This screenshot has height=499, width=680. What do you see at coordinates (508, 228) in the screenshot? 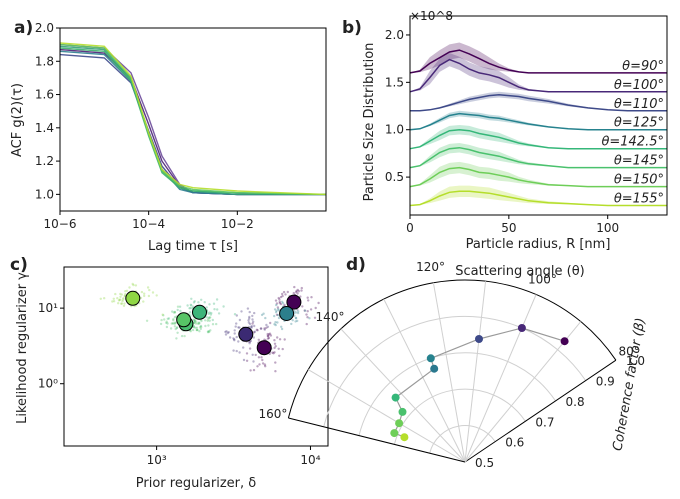
I see `x-tick-label: 50` at bounding box center [508, 228].